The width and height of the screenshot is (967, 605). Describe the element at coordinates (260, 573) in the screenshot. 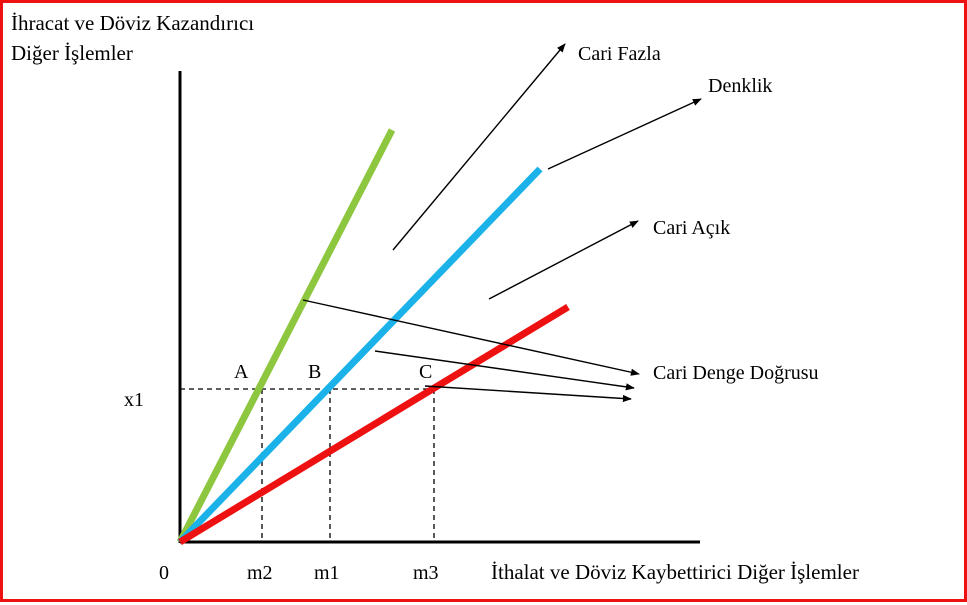

I see `m2-tick-label: m2` at that location.